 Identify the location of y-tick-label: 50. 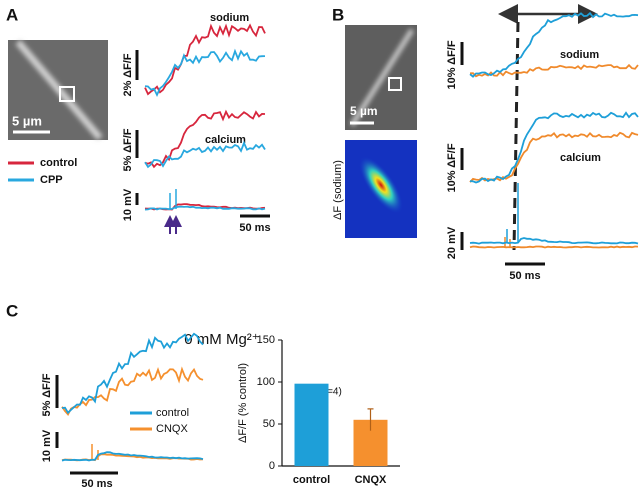
(269, 424).